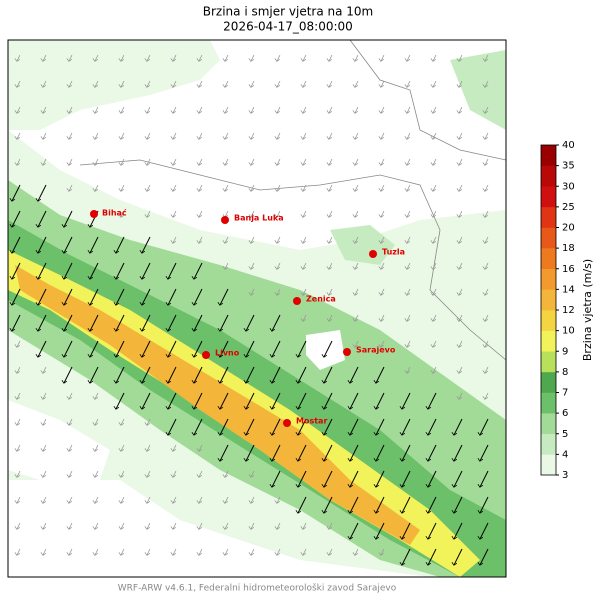  What do you see at coordinates (311, 421) in the screenshot?
I see `city-label: Mostar` at bounding box center [311, 421].